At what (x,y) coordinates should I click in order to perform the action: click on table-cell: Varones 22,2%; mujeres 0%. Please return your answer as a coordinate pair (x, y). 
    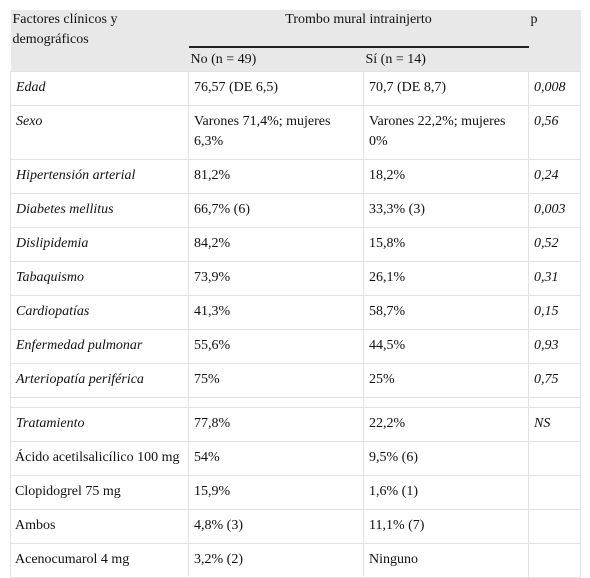
    Looking at the image, I should click on (446, 132).